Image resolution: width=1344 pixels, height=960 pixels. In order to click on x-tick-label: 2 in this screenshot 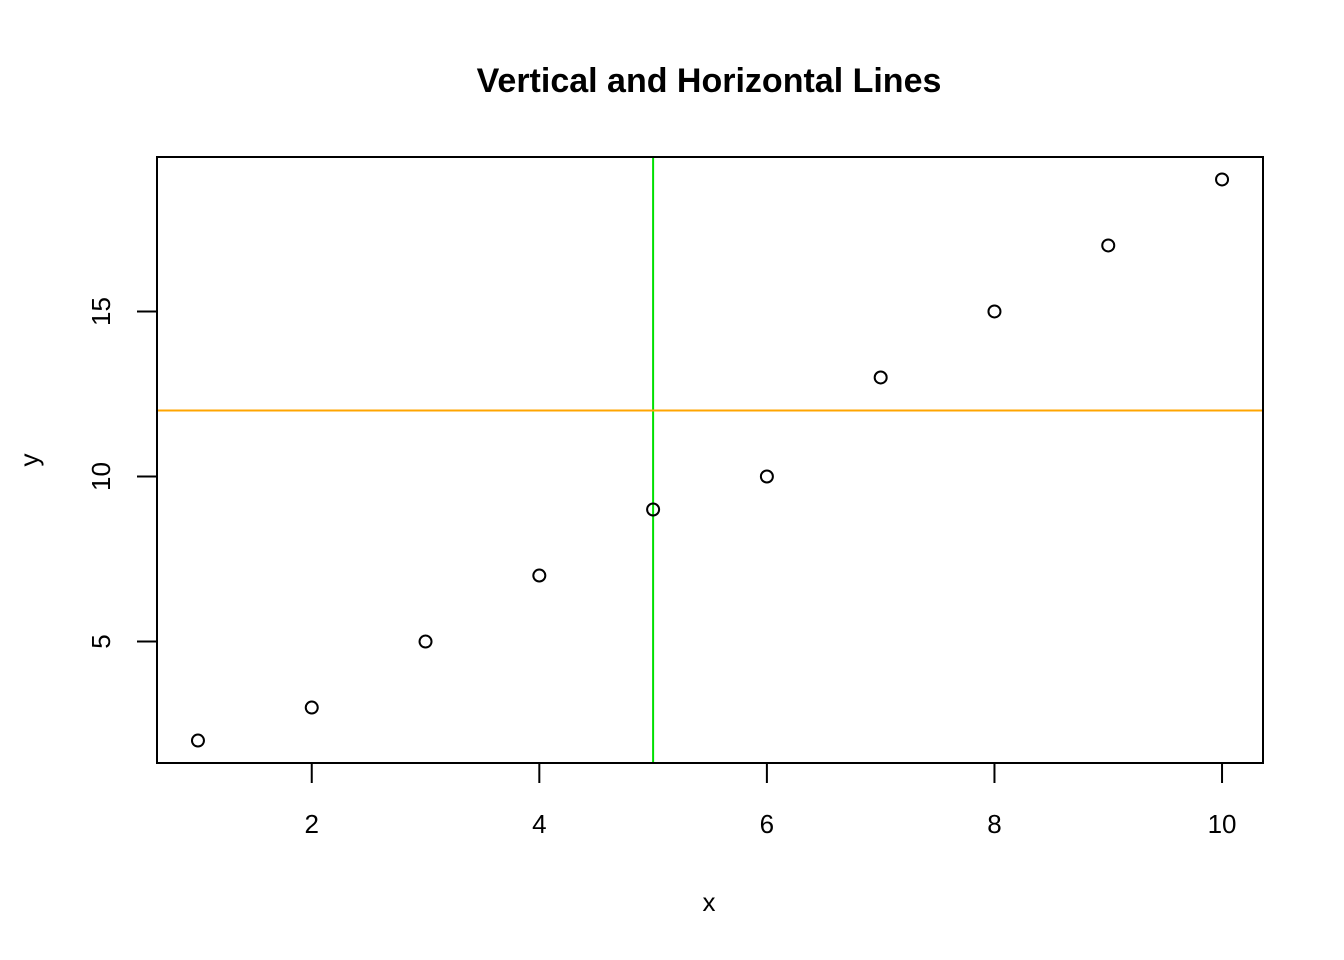, I will do `click(312, 824)`.